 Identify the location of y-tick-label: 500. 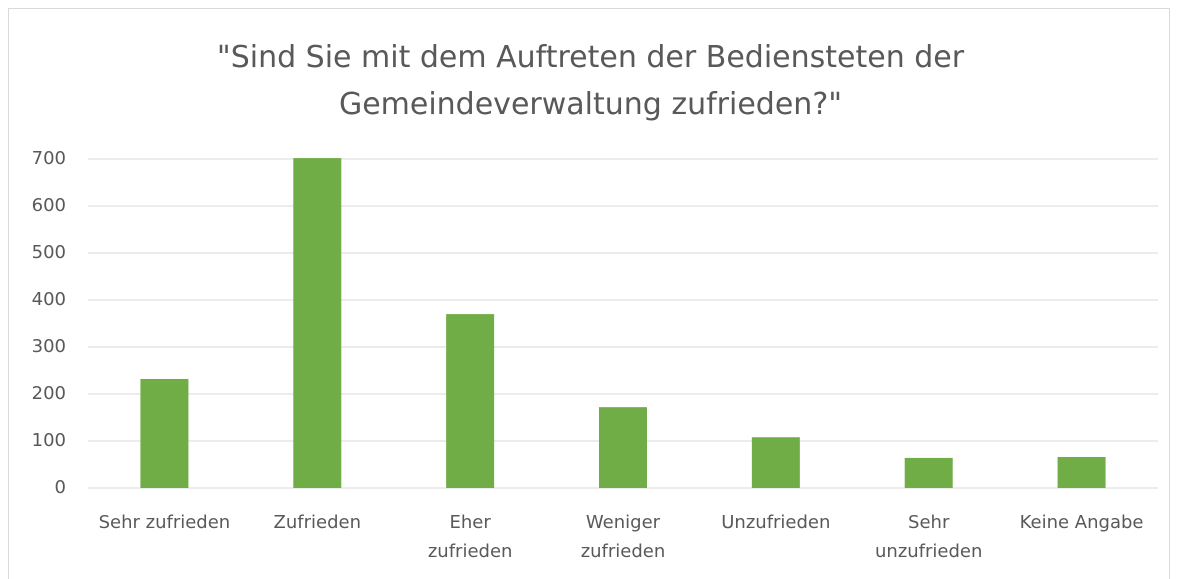
(49, 252).